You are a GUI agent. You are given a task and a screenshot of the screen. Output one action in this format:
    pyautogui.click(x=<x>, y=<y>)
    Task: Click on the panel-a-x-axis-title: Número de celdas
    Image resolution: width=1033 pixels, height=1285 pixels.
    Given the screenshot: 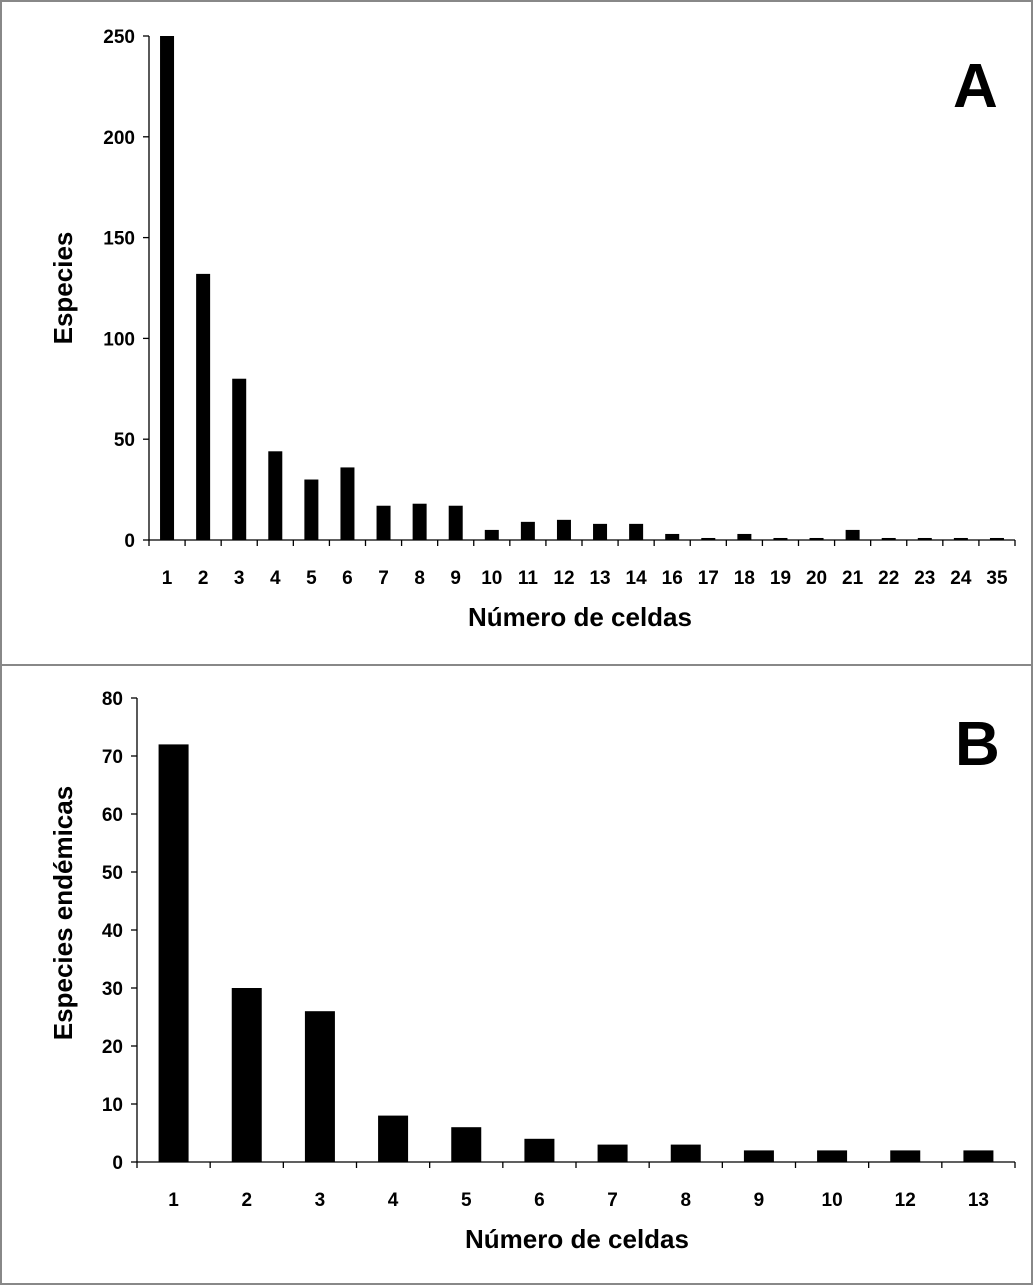 What is the action you would take?
    pyautogui.click(x=580, y=617)
    